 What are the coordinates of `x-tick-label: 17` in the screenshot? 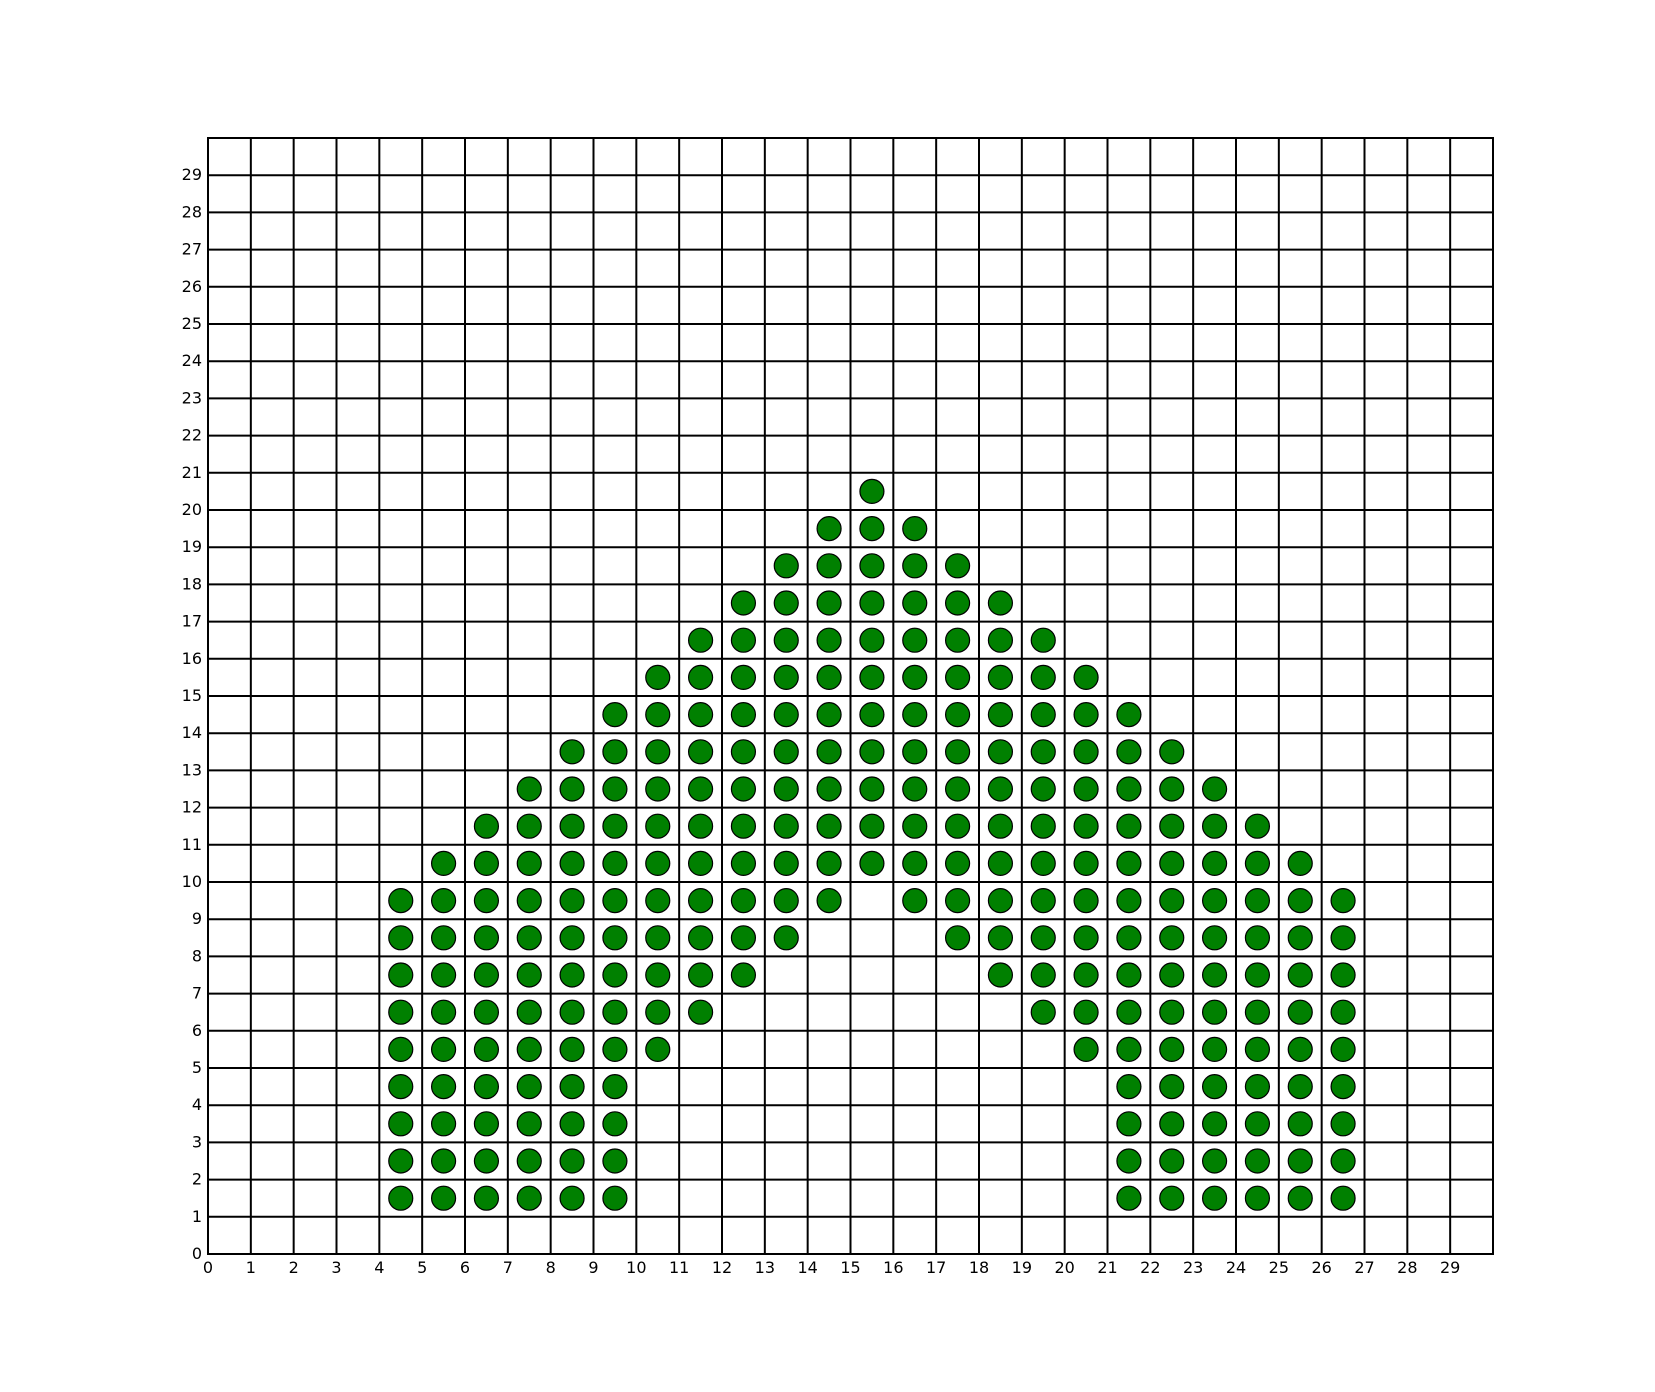 It's located at (936, 1267).